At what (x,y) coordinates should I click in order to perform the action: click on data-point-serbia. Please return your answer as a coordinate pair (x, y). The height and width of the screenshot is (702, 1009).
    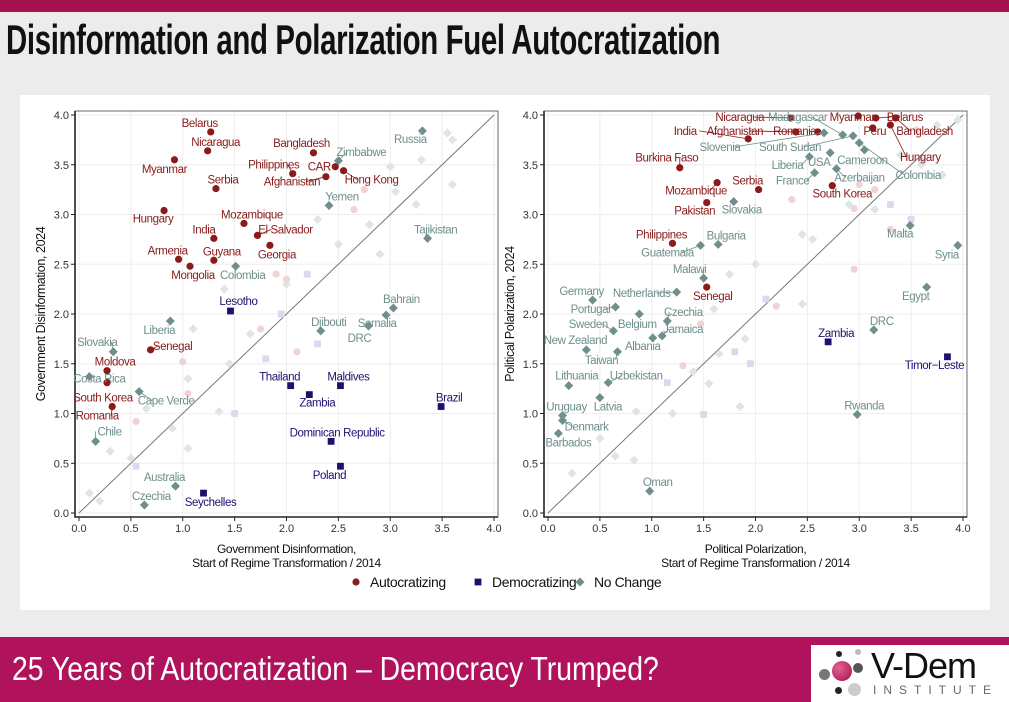
    Looking at the image, I should click on (759, 190).